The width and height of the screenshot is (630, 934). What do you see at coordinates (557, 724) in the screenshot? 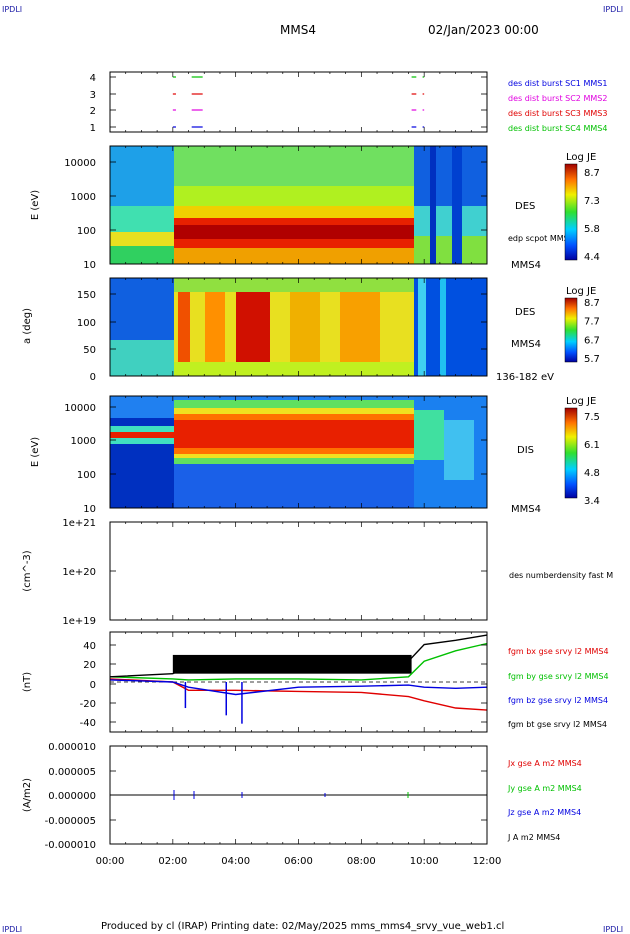
I see `bfield-legend-bt: fgm bt gse srvy l2 MMS4` at bounding box center [557, 724].